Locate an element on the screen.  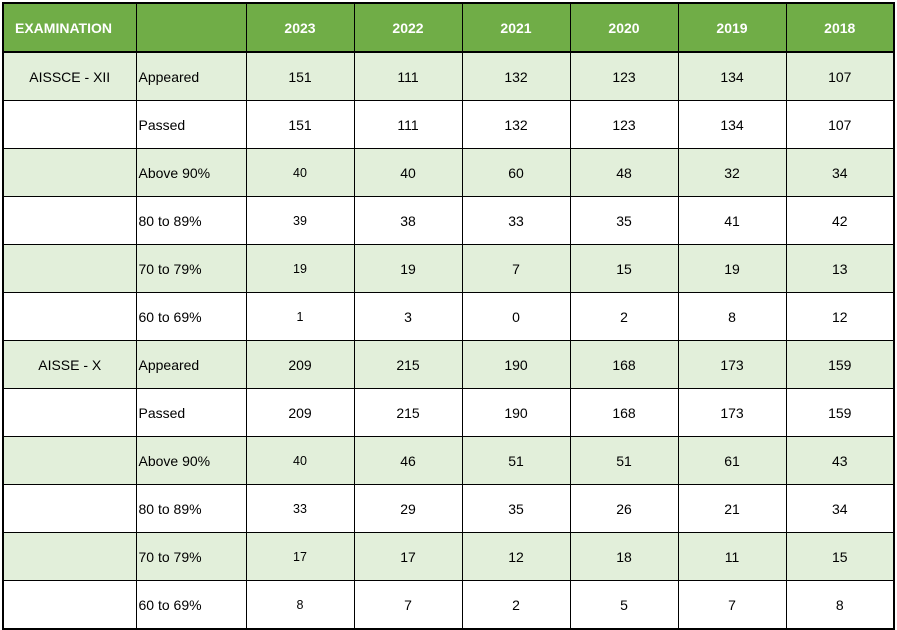
value-cell-2021: 33 is located at coordinates (516, 220).